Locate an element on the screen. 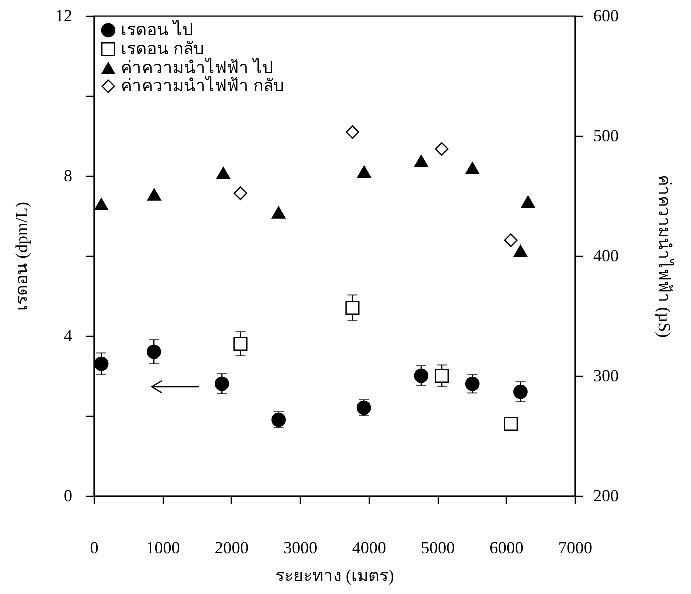 The height and width of the screenshot is (594, 691). y2-axis-title: ค่าความนำไฟฟ้า (µS) is located at coordinates (665, 256).